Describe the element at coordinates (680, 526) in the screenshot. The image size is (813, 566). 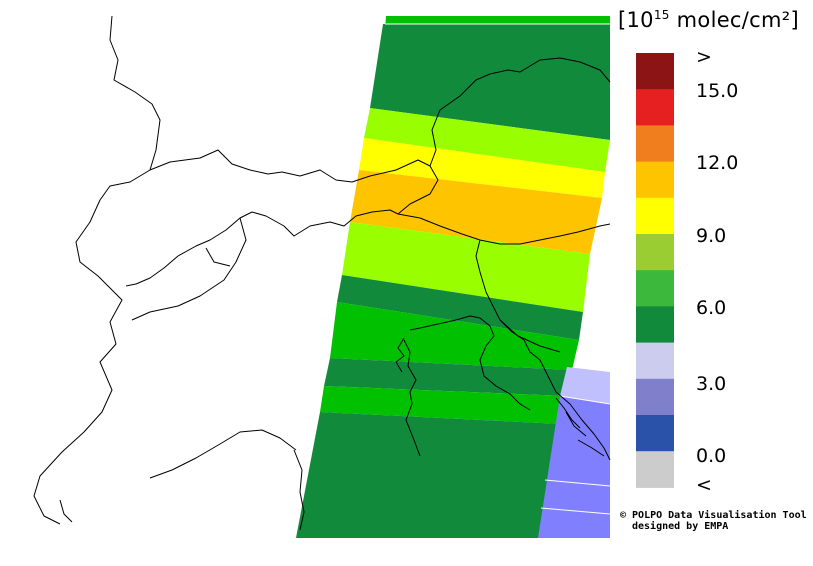
I see `credit-line-2: designed by EMPA` at that location.